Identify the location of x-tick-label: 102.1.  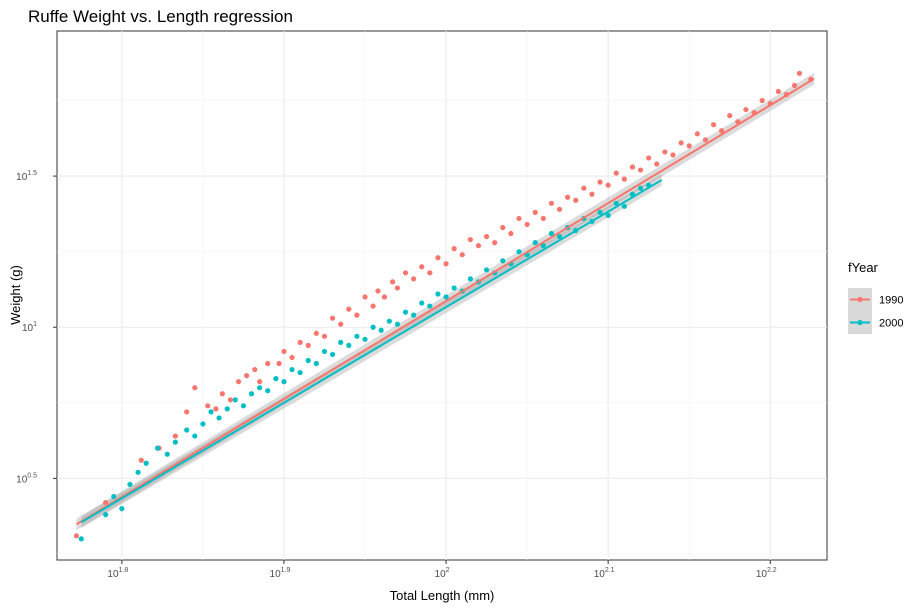
(604, 573).